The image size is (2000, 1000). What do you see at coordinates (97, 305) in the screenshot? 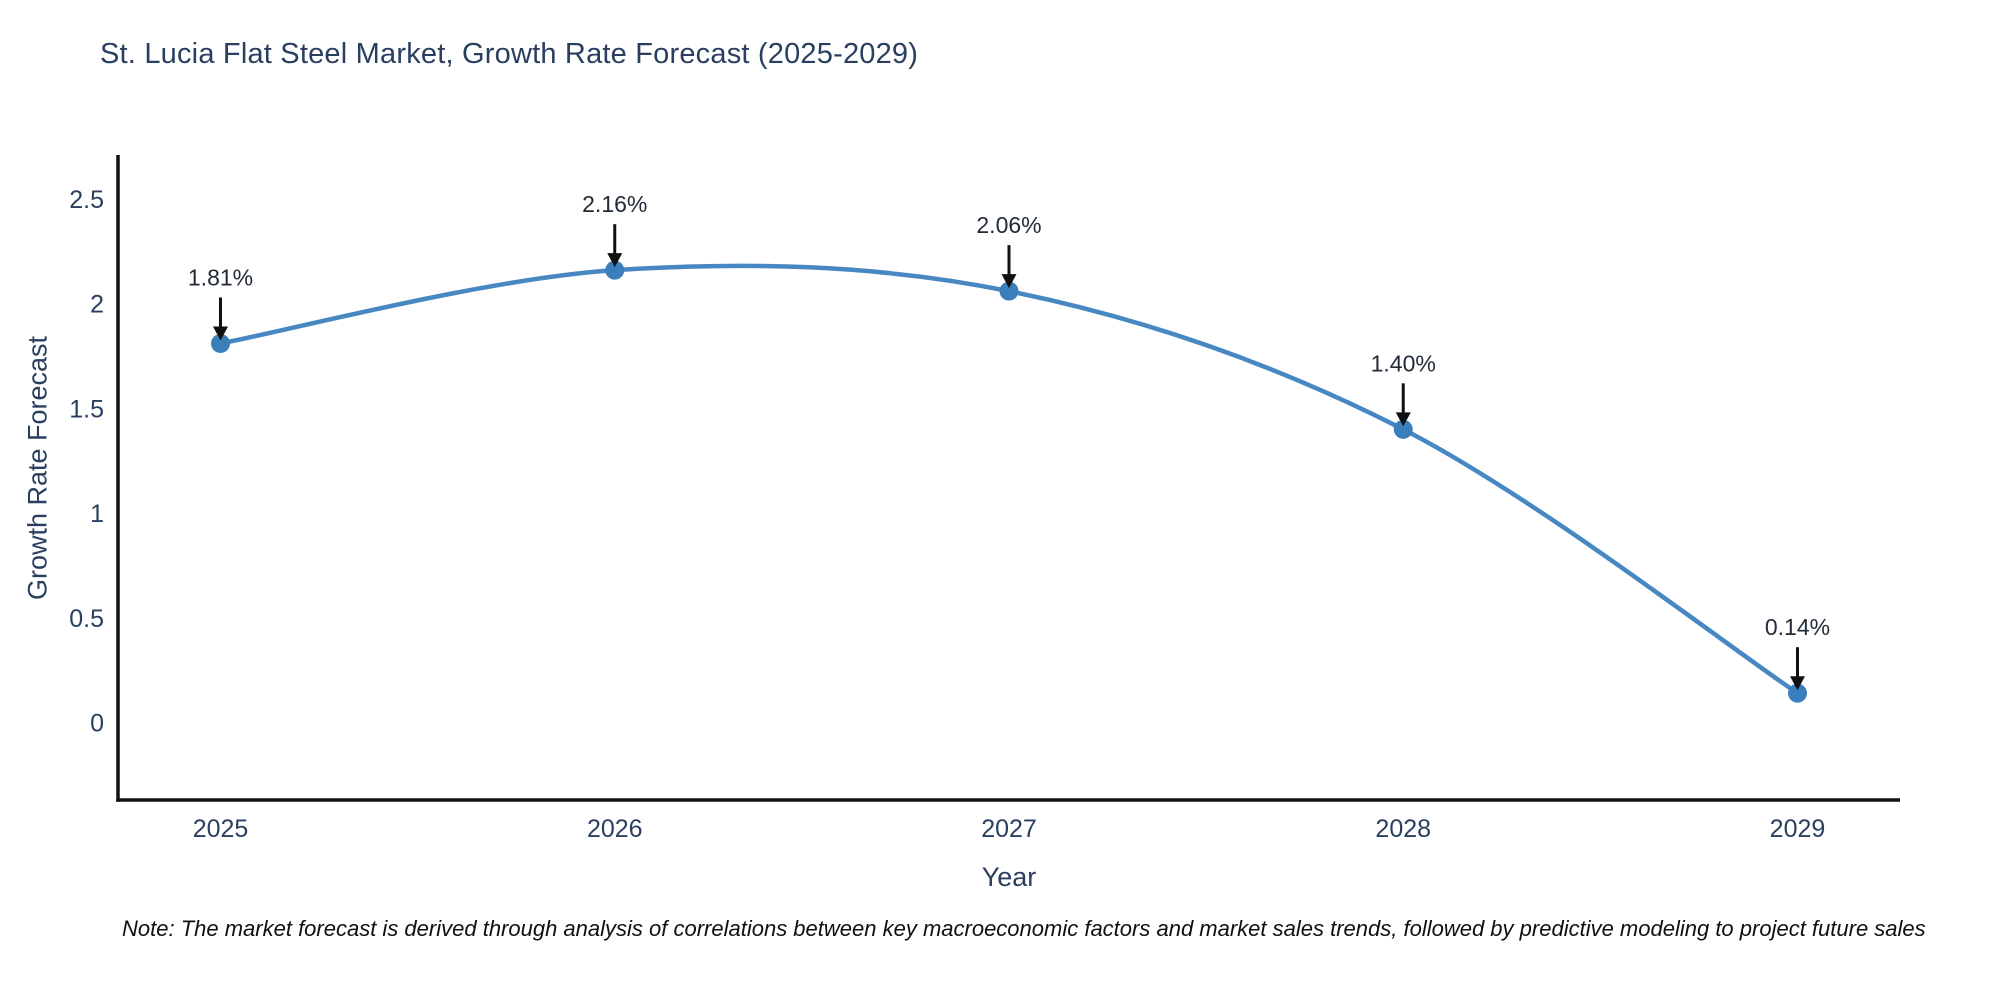
I see `y-tick-label: 2` at bounding box center [97, 305].